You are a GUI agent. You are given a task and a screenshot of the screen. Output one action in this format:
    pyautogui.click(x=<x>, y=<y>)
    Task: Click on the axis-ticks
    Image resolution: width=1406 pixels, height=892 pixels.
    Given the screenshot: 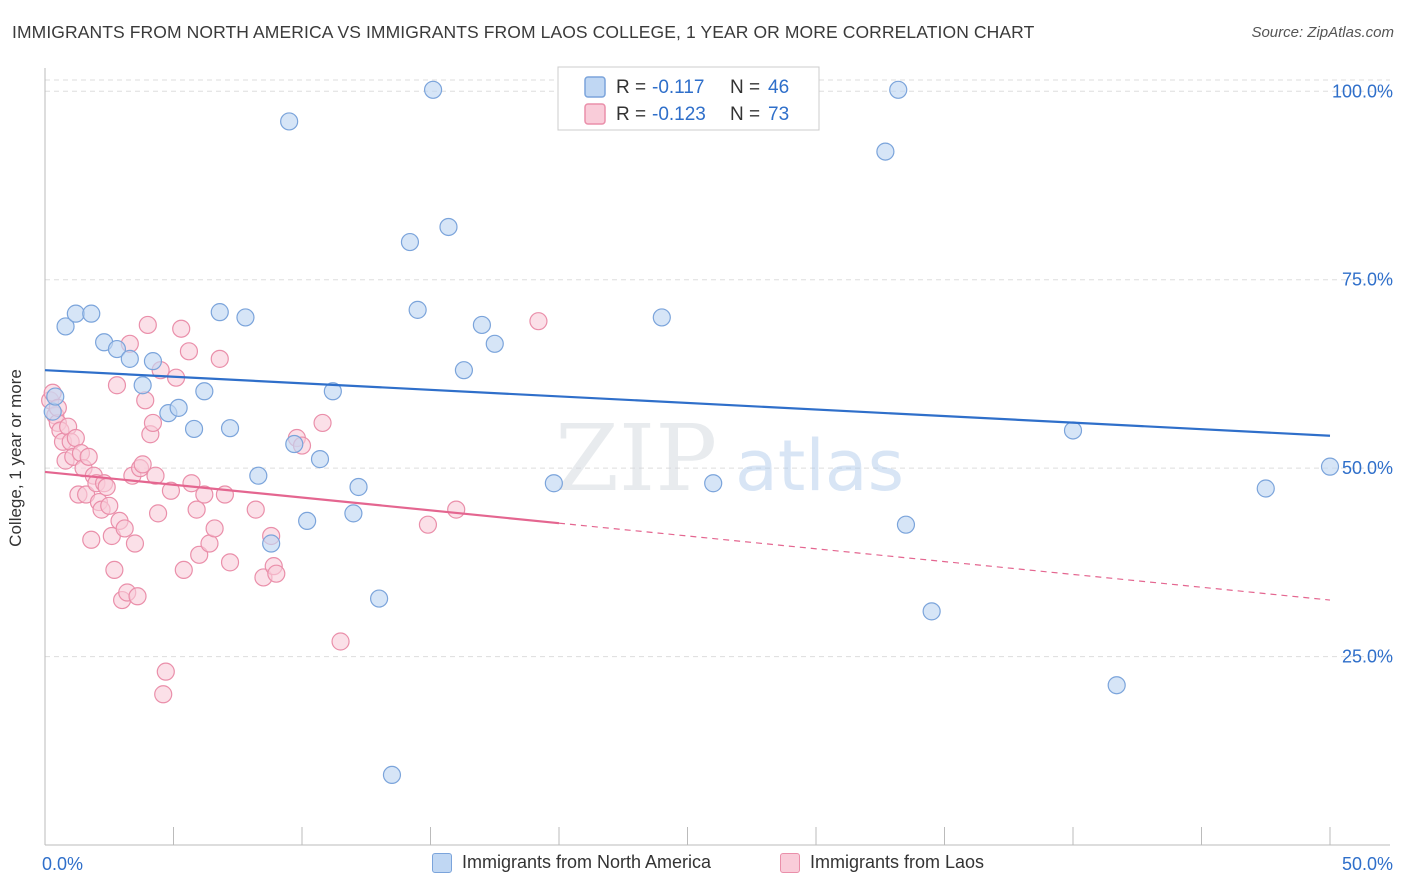 What is the action you would take?
    pyautogui.click(x=687, y=836)
    